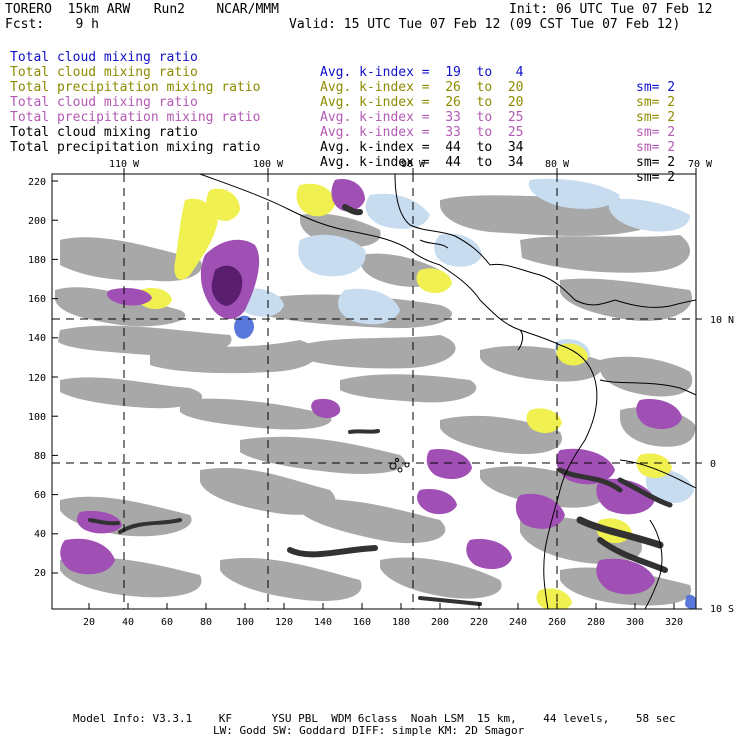 The image size is (740, 740). What do you see at coordinates (52, 24) in the screenshot?
I see `forecast-hour: Fcst: 9 h` at bounding box center [52, 24].